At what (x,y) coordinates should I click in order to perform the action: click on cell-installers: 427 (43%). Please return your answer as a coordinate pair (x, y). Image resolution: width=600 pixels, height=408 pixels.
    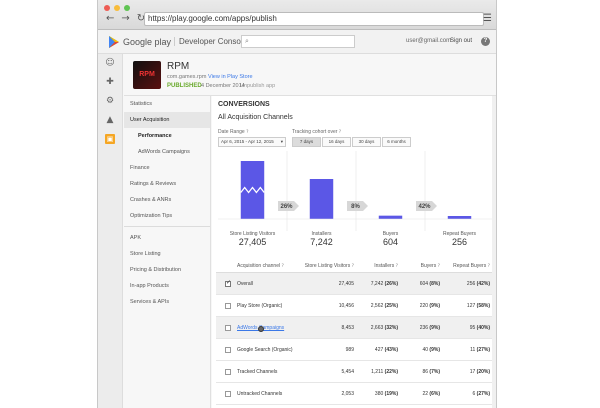
    Looking at the image, I should click on (386, 350).